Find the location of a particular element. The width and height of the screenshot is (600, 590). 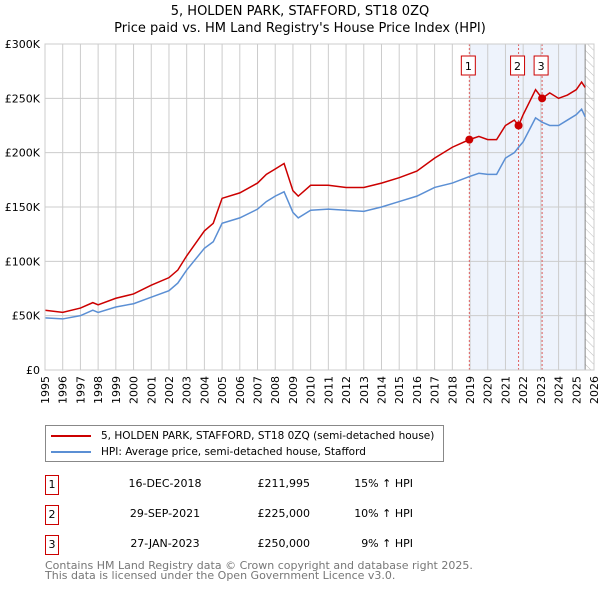

x-tick-label: 1996 is located at coordinates (63, 390).